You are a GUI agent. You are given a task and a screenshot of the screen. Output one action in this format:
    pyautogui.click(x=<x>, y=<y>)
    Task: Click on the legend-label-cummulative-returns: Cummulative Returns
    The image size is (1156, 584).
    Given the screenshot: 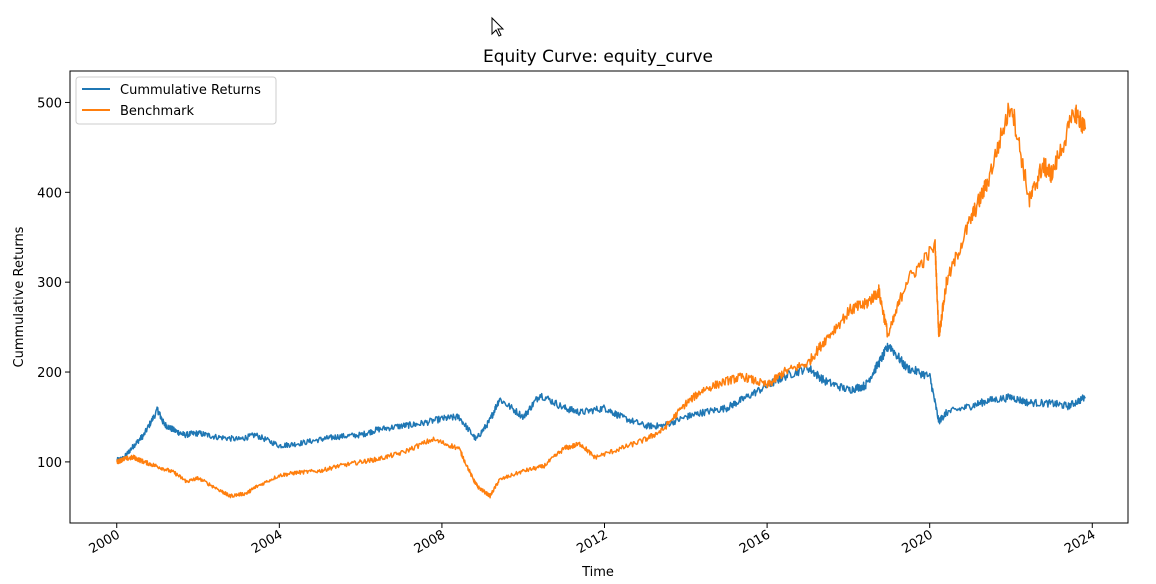 What is the action you would take?
    pyautogui.click(x=190, y=90)
    